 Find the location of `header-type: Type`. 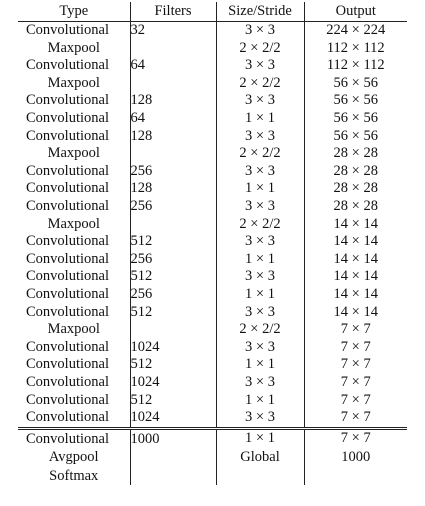

header-type: Type is located at coordinates (74, 12).